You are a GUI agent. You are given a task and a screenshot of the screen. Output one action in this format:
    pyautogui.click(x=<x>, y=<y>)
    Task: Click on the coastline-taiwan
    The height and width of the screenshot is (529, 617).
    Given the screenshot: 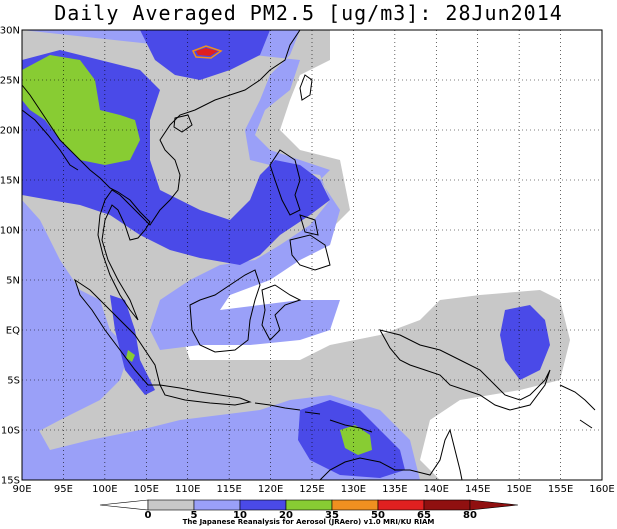 What is the action you would take?
    pyautogui.click(x=306, y=87)
    